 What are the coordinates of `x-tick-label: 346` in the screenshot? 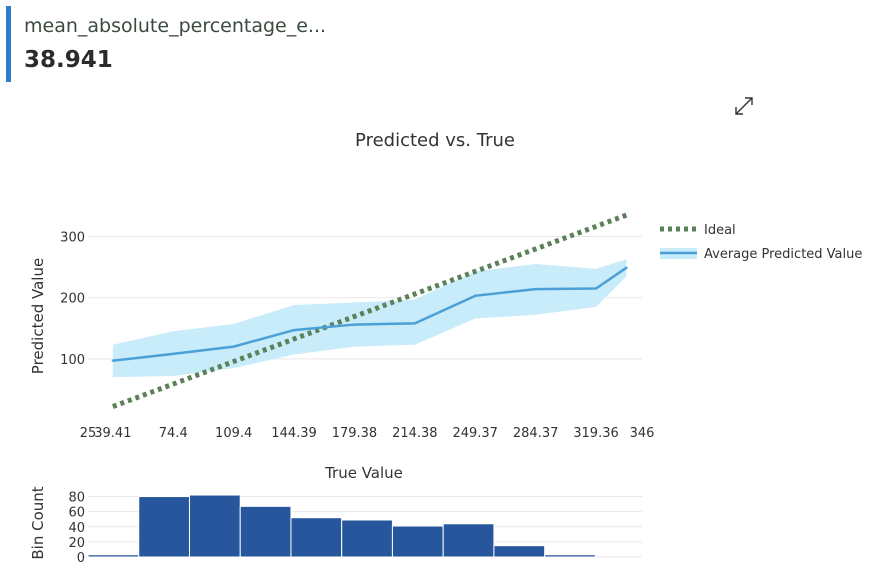 It's located at (642, 433).